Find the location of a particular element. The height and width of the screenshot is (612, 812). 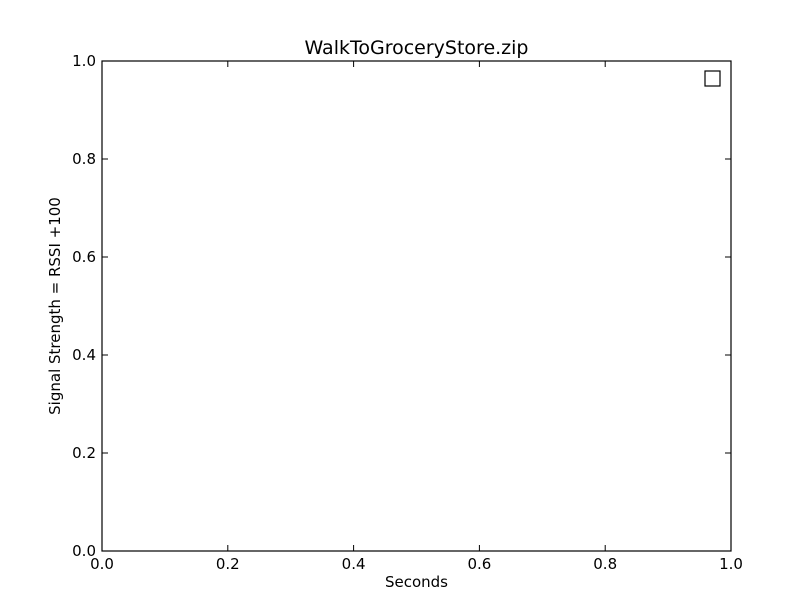

legend-marker is located at coordinates (712, 78).